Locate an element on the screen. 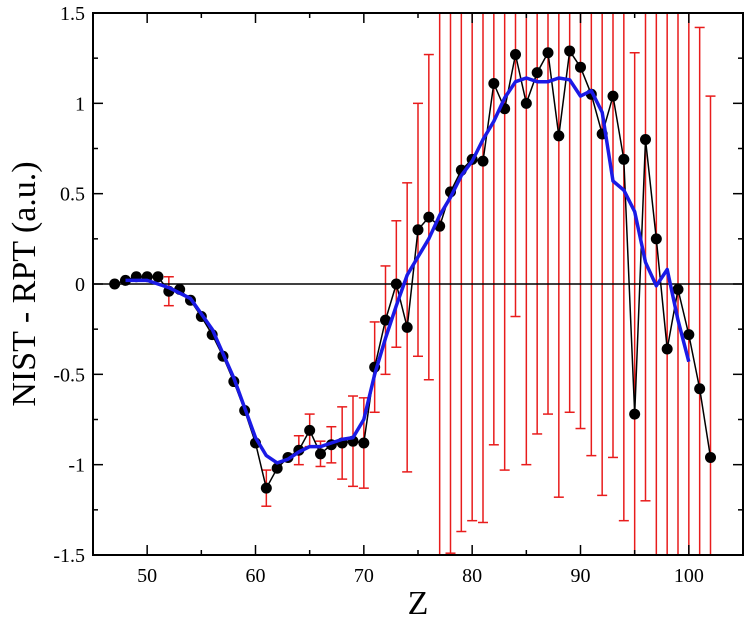  x-tick-label: 90 is located at coordinates (581, 576).